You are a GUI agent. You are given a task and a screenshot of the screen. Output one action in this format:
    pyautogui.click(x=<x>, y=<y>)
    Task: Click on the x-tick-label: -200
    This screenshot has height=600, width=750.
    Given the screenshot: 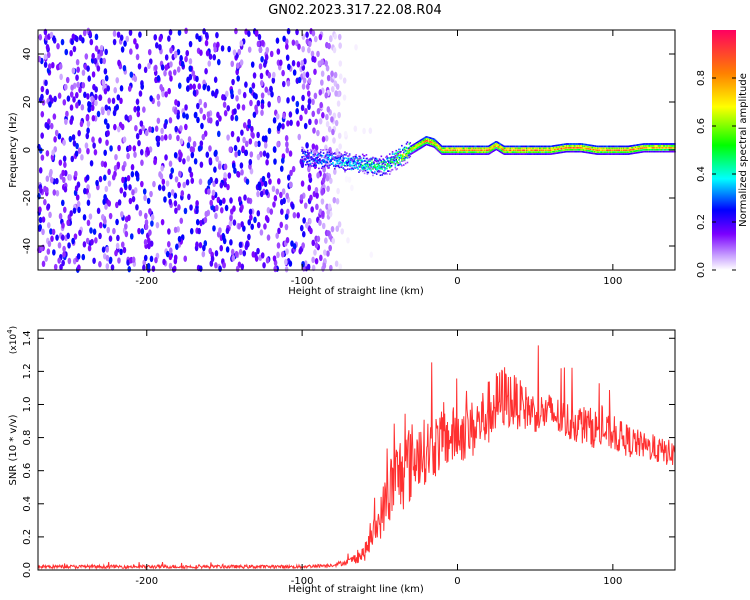 What is the action you would take?
    pyautogui.click(x=146, y=581)
    